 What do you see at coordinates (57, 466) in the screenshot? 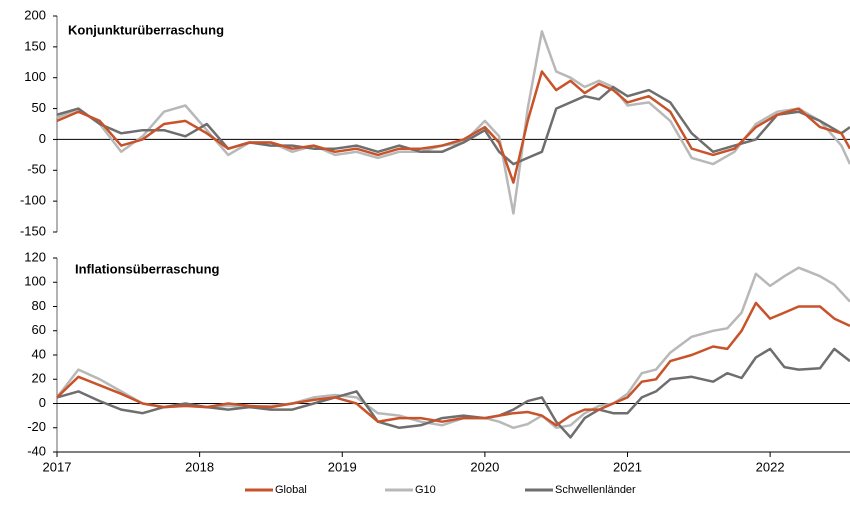
I see `x-tick-label: 2017` at bounding box center [57, 466].